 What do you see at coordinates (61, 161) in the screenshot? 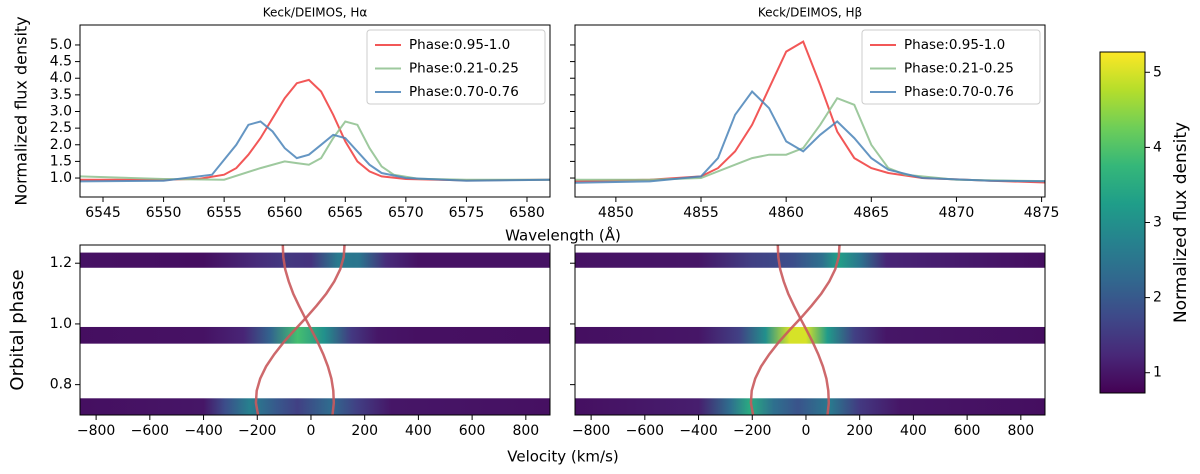
I see `y-tick-label: 1.5` at bounding box center [61, 161].